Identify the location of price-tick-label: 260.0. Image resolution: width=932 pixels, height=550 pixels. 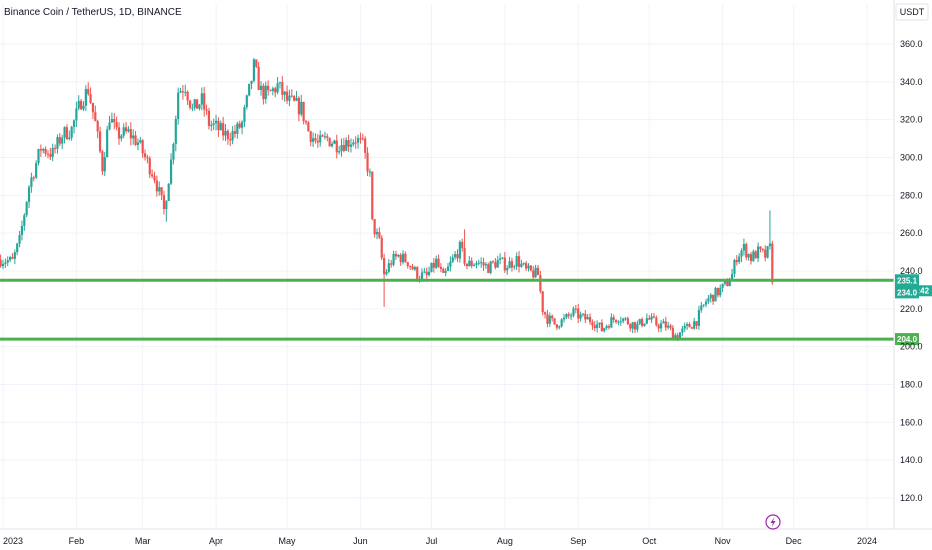
(911, 233).